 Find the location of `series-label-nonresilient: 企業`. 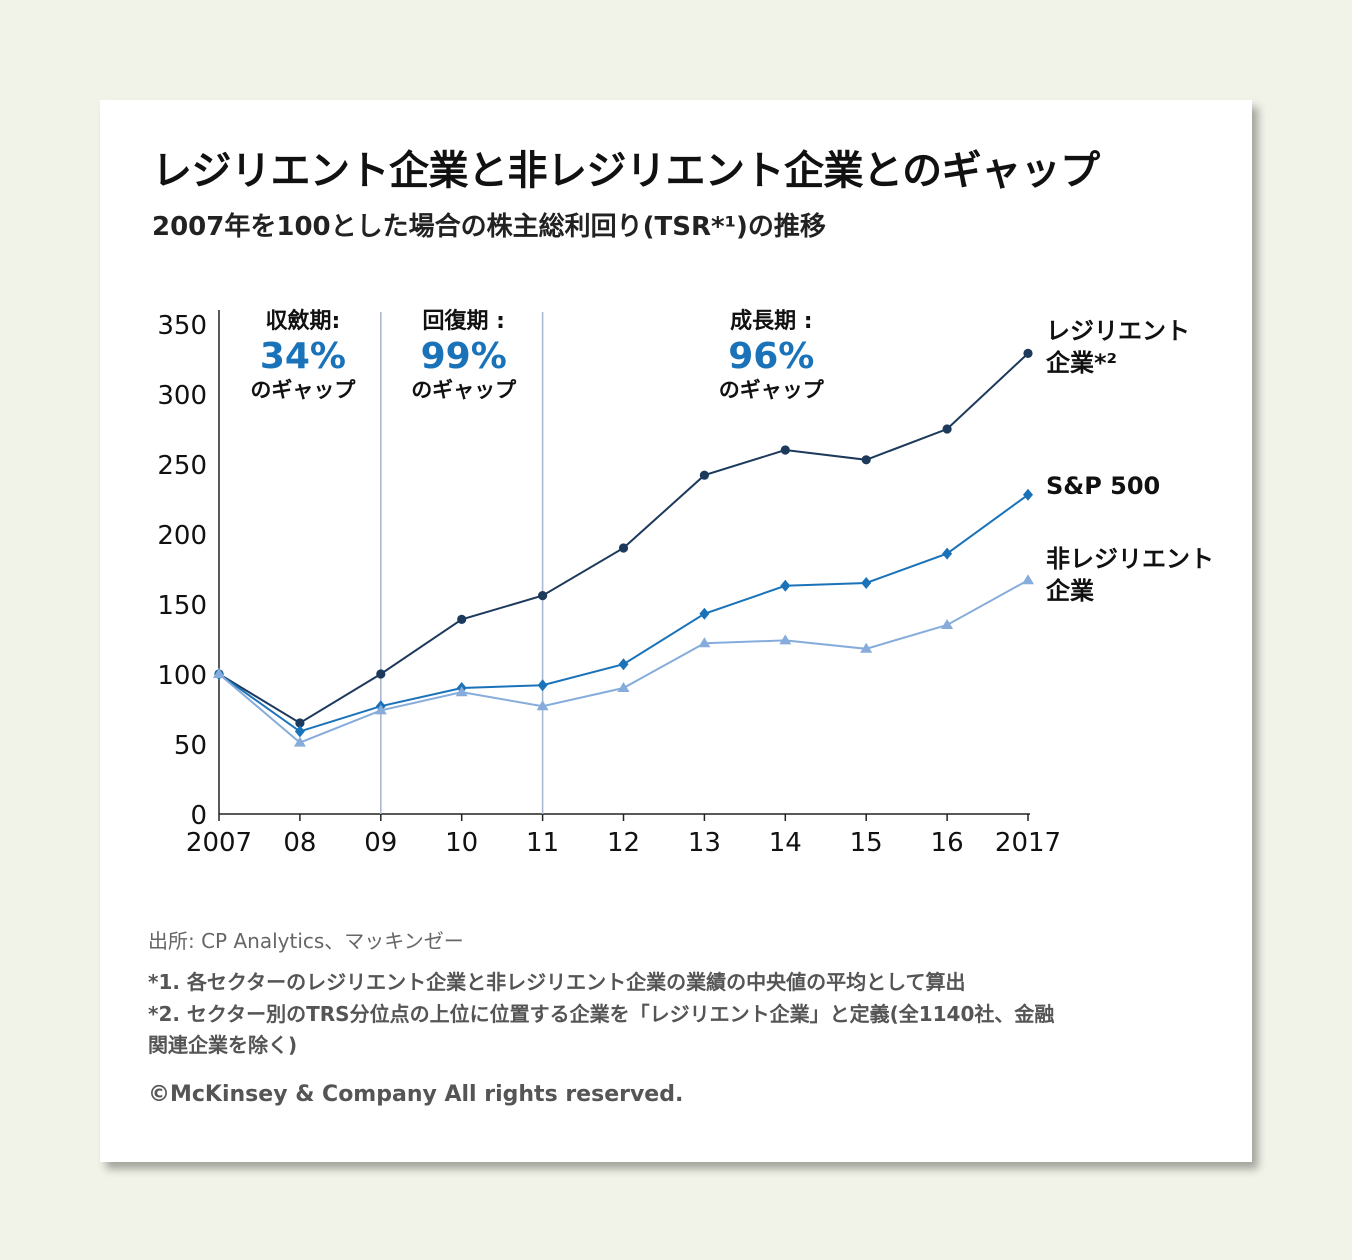

series-label-nonresilient: 企業 is located at coordinates (1070, 591).